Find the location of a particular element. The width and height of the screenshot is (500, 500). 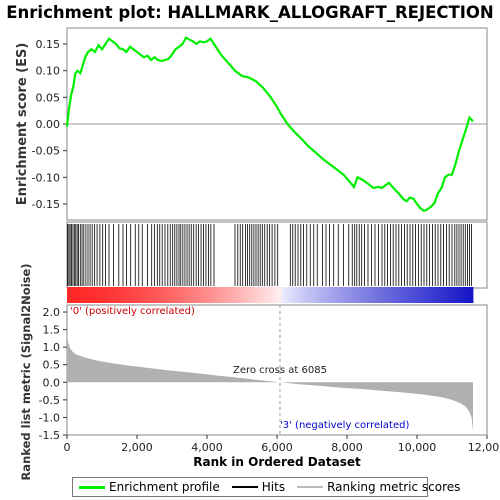

legend-label-hits: Hits is located at coordinates (273, 487).